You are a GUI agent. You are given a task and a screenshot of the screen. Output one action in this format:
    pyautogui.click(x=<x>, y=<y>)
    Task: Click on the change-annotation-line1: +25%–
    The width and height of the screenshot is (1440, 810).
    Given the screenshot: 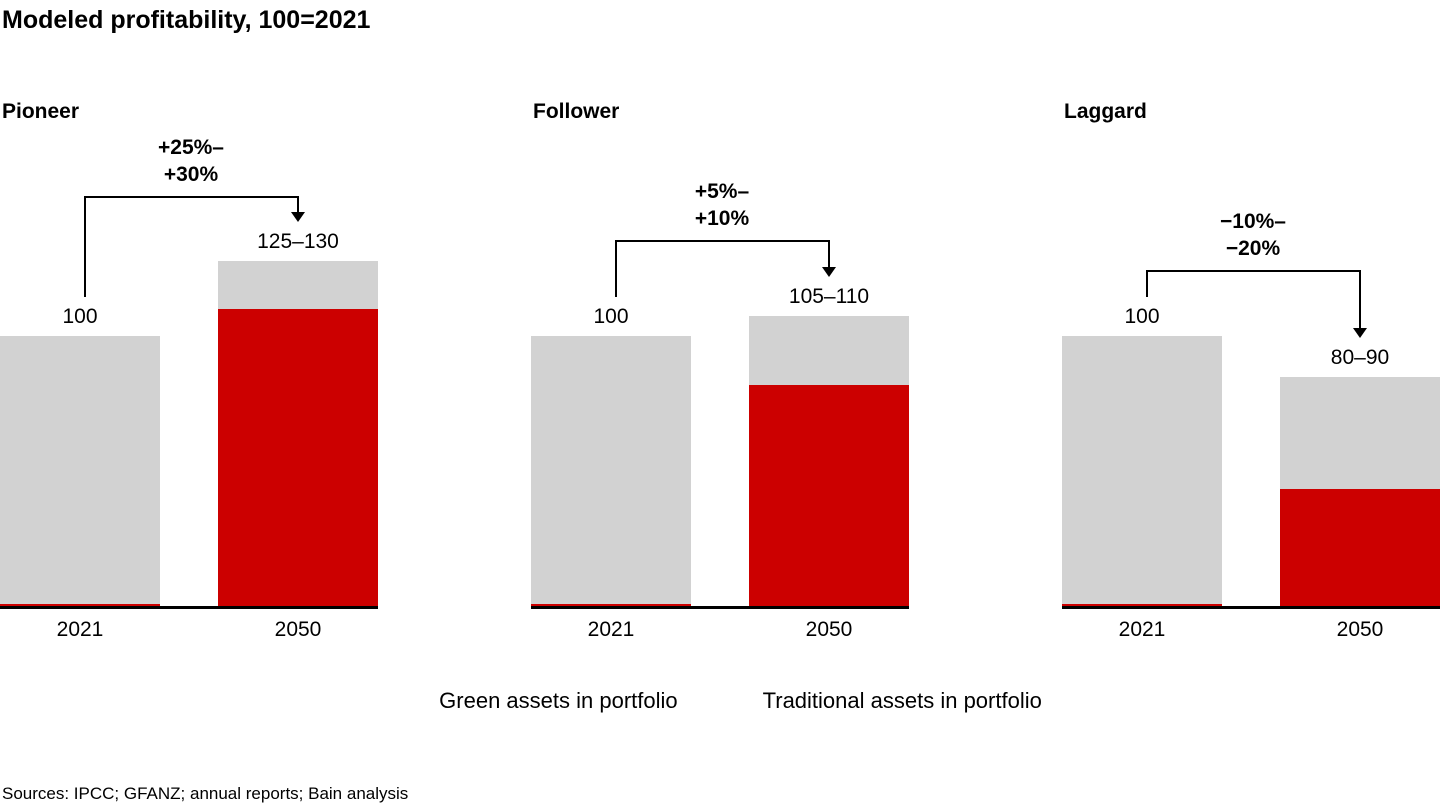 What is the action you would take?
    pyautogui.click(x=191, y=147)
    